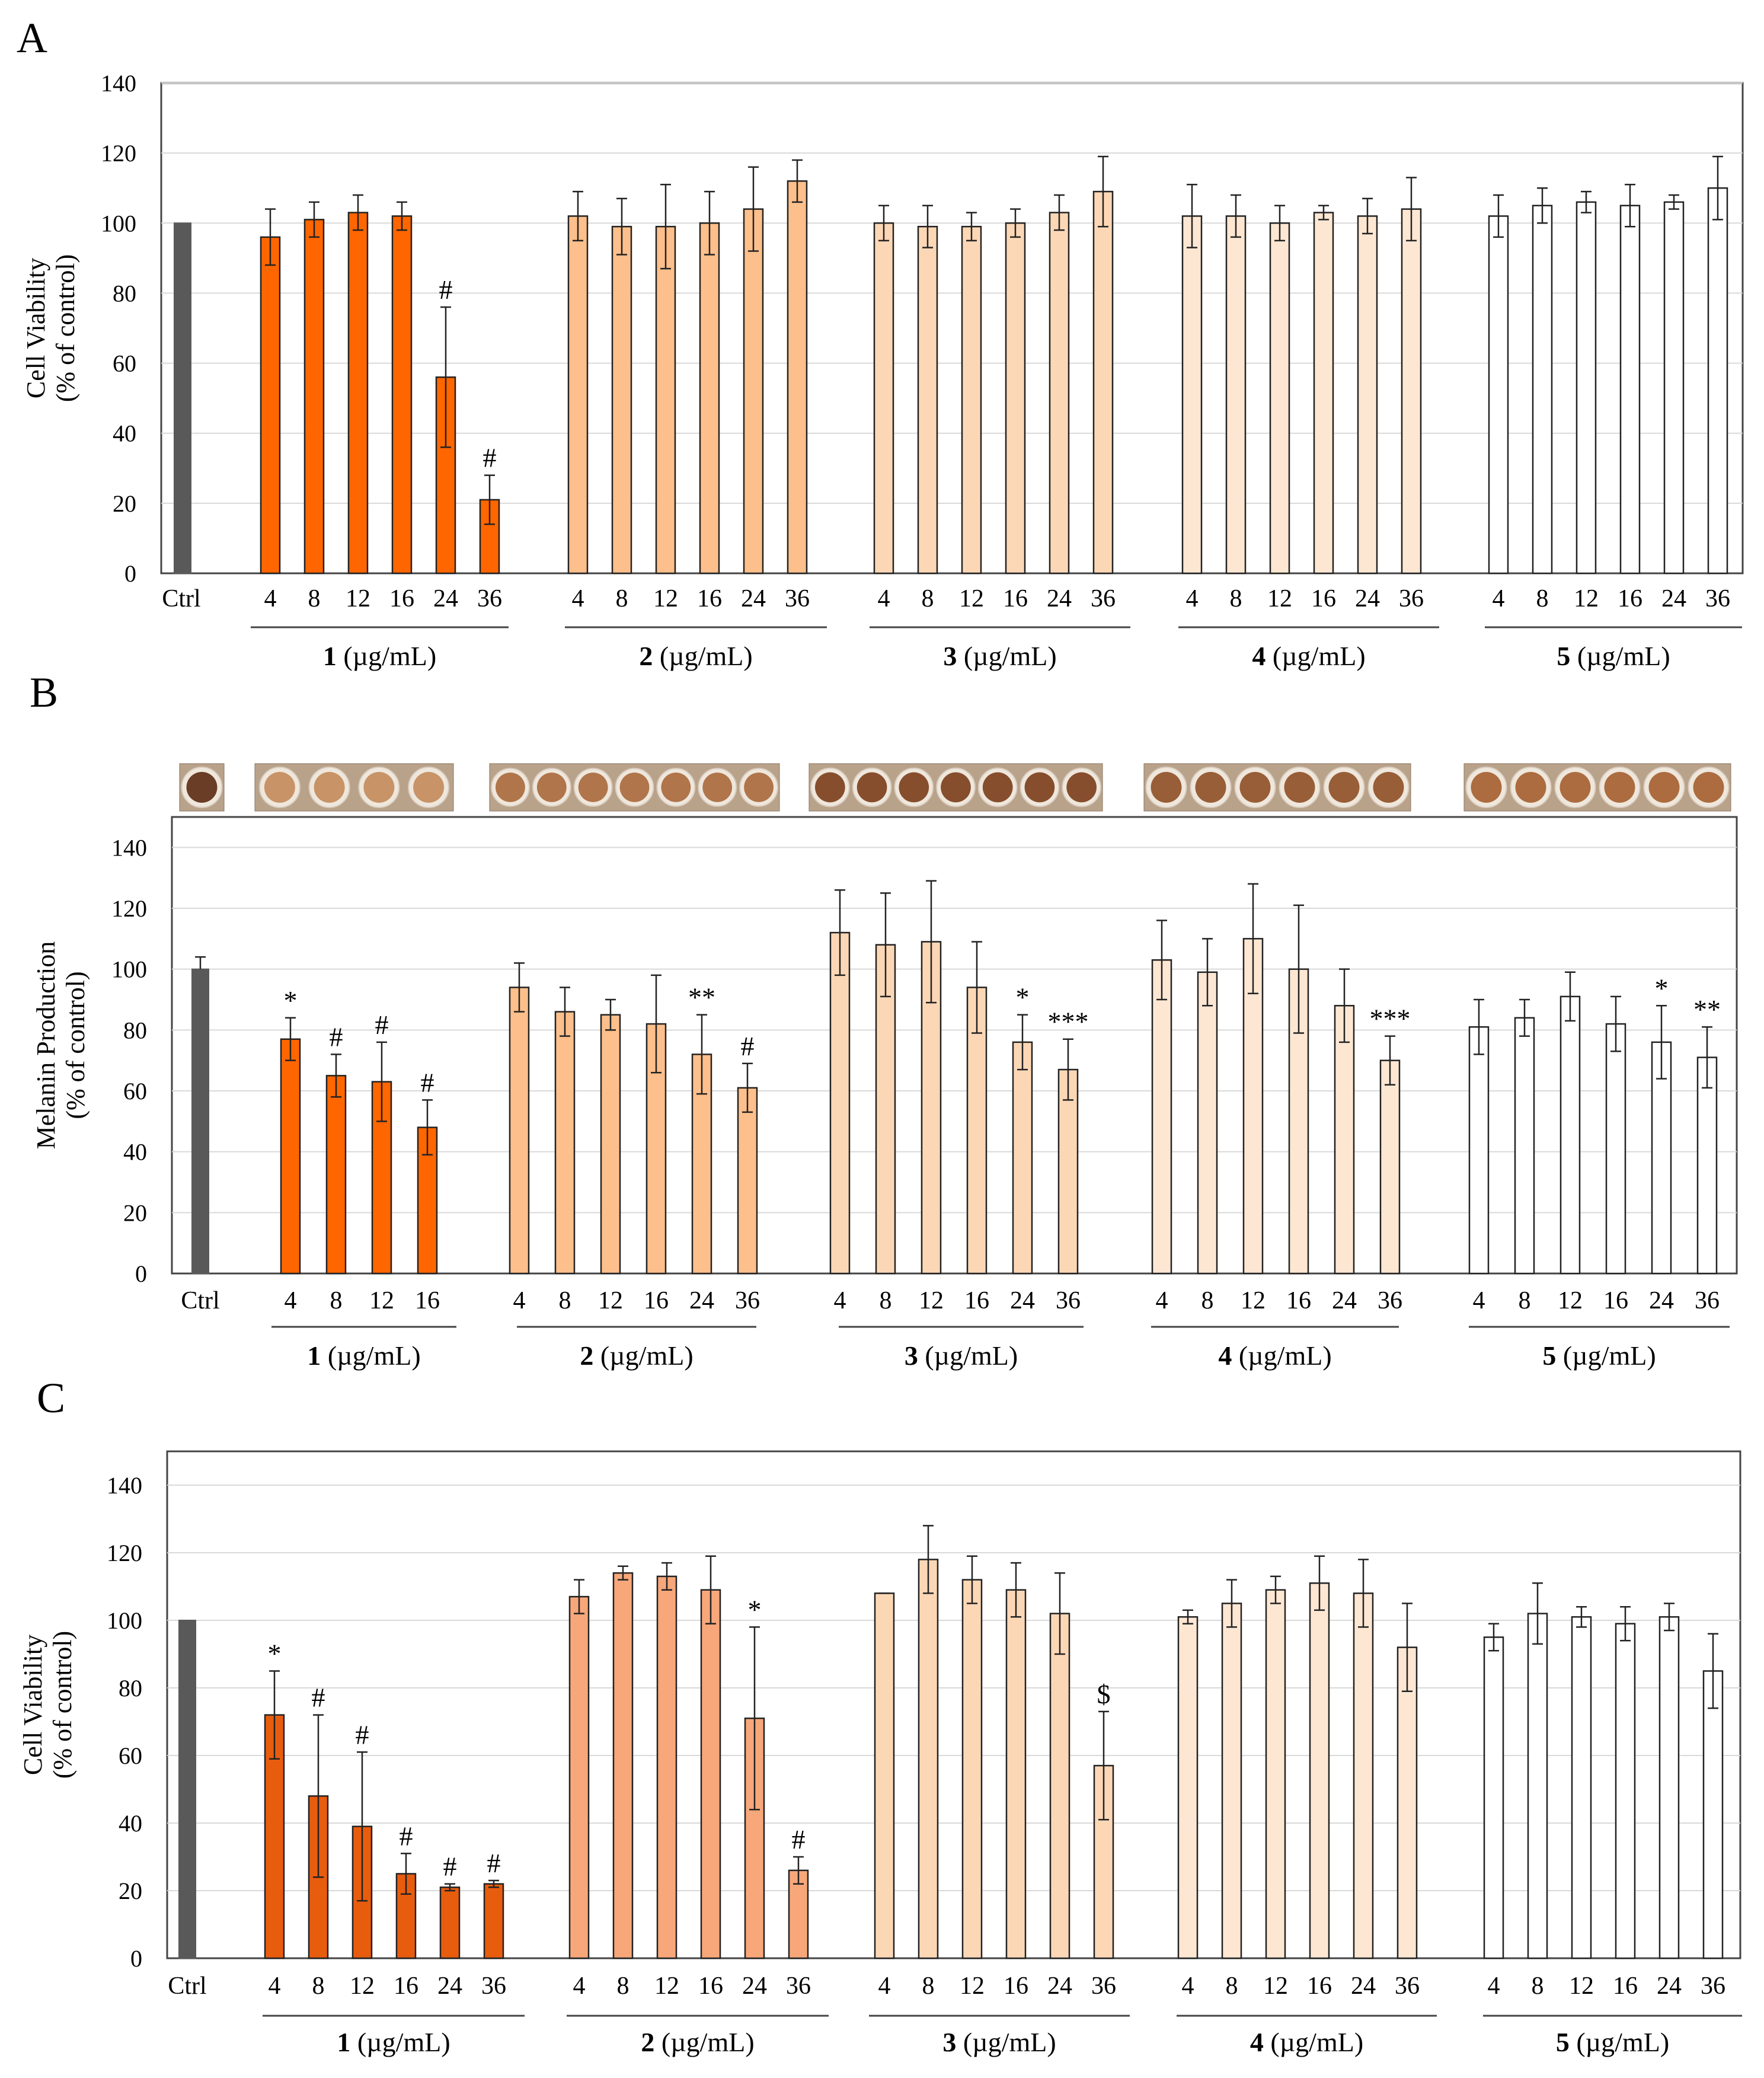 The height and width of the screenshot is (2078, 1764). What do you see at coordinates (1563, 2042) in the screenshot?
I see `group-number: 5` at bounding box center [1563, 2042].